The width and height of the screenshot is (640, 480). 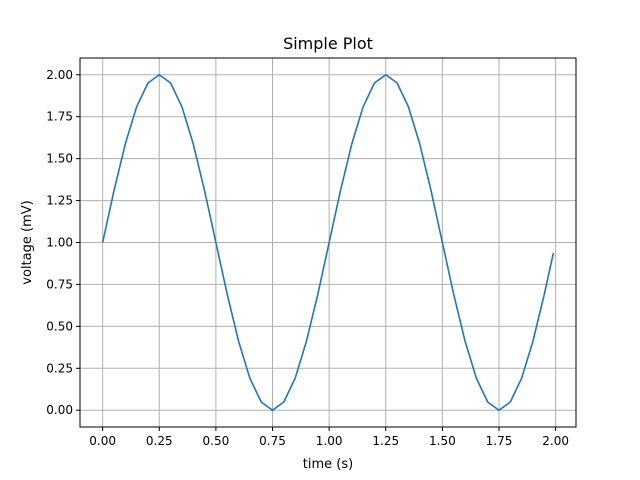 What do you see at coordinates (328, 464) in the screenshot?
I see `x-axis-label: time (s)` at bounding box center [328, 464].